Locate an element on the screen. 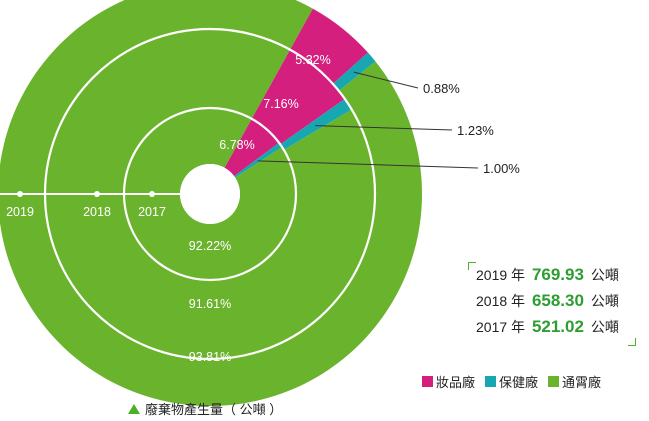 The image size is (649, 421). total-year: 2018 is located at coordinates (492, 301).